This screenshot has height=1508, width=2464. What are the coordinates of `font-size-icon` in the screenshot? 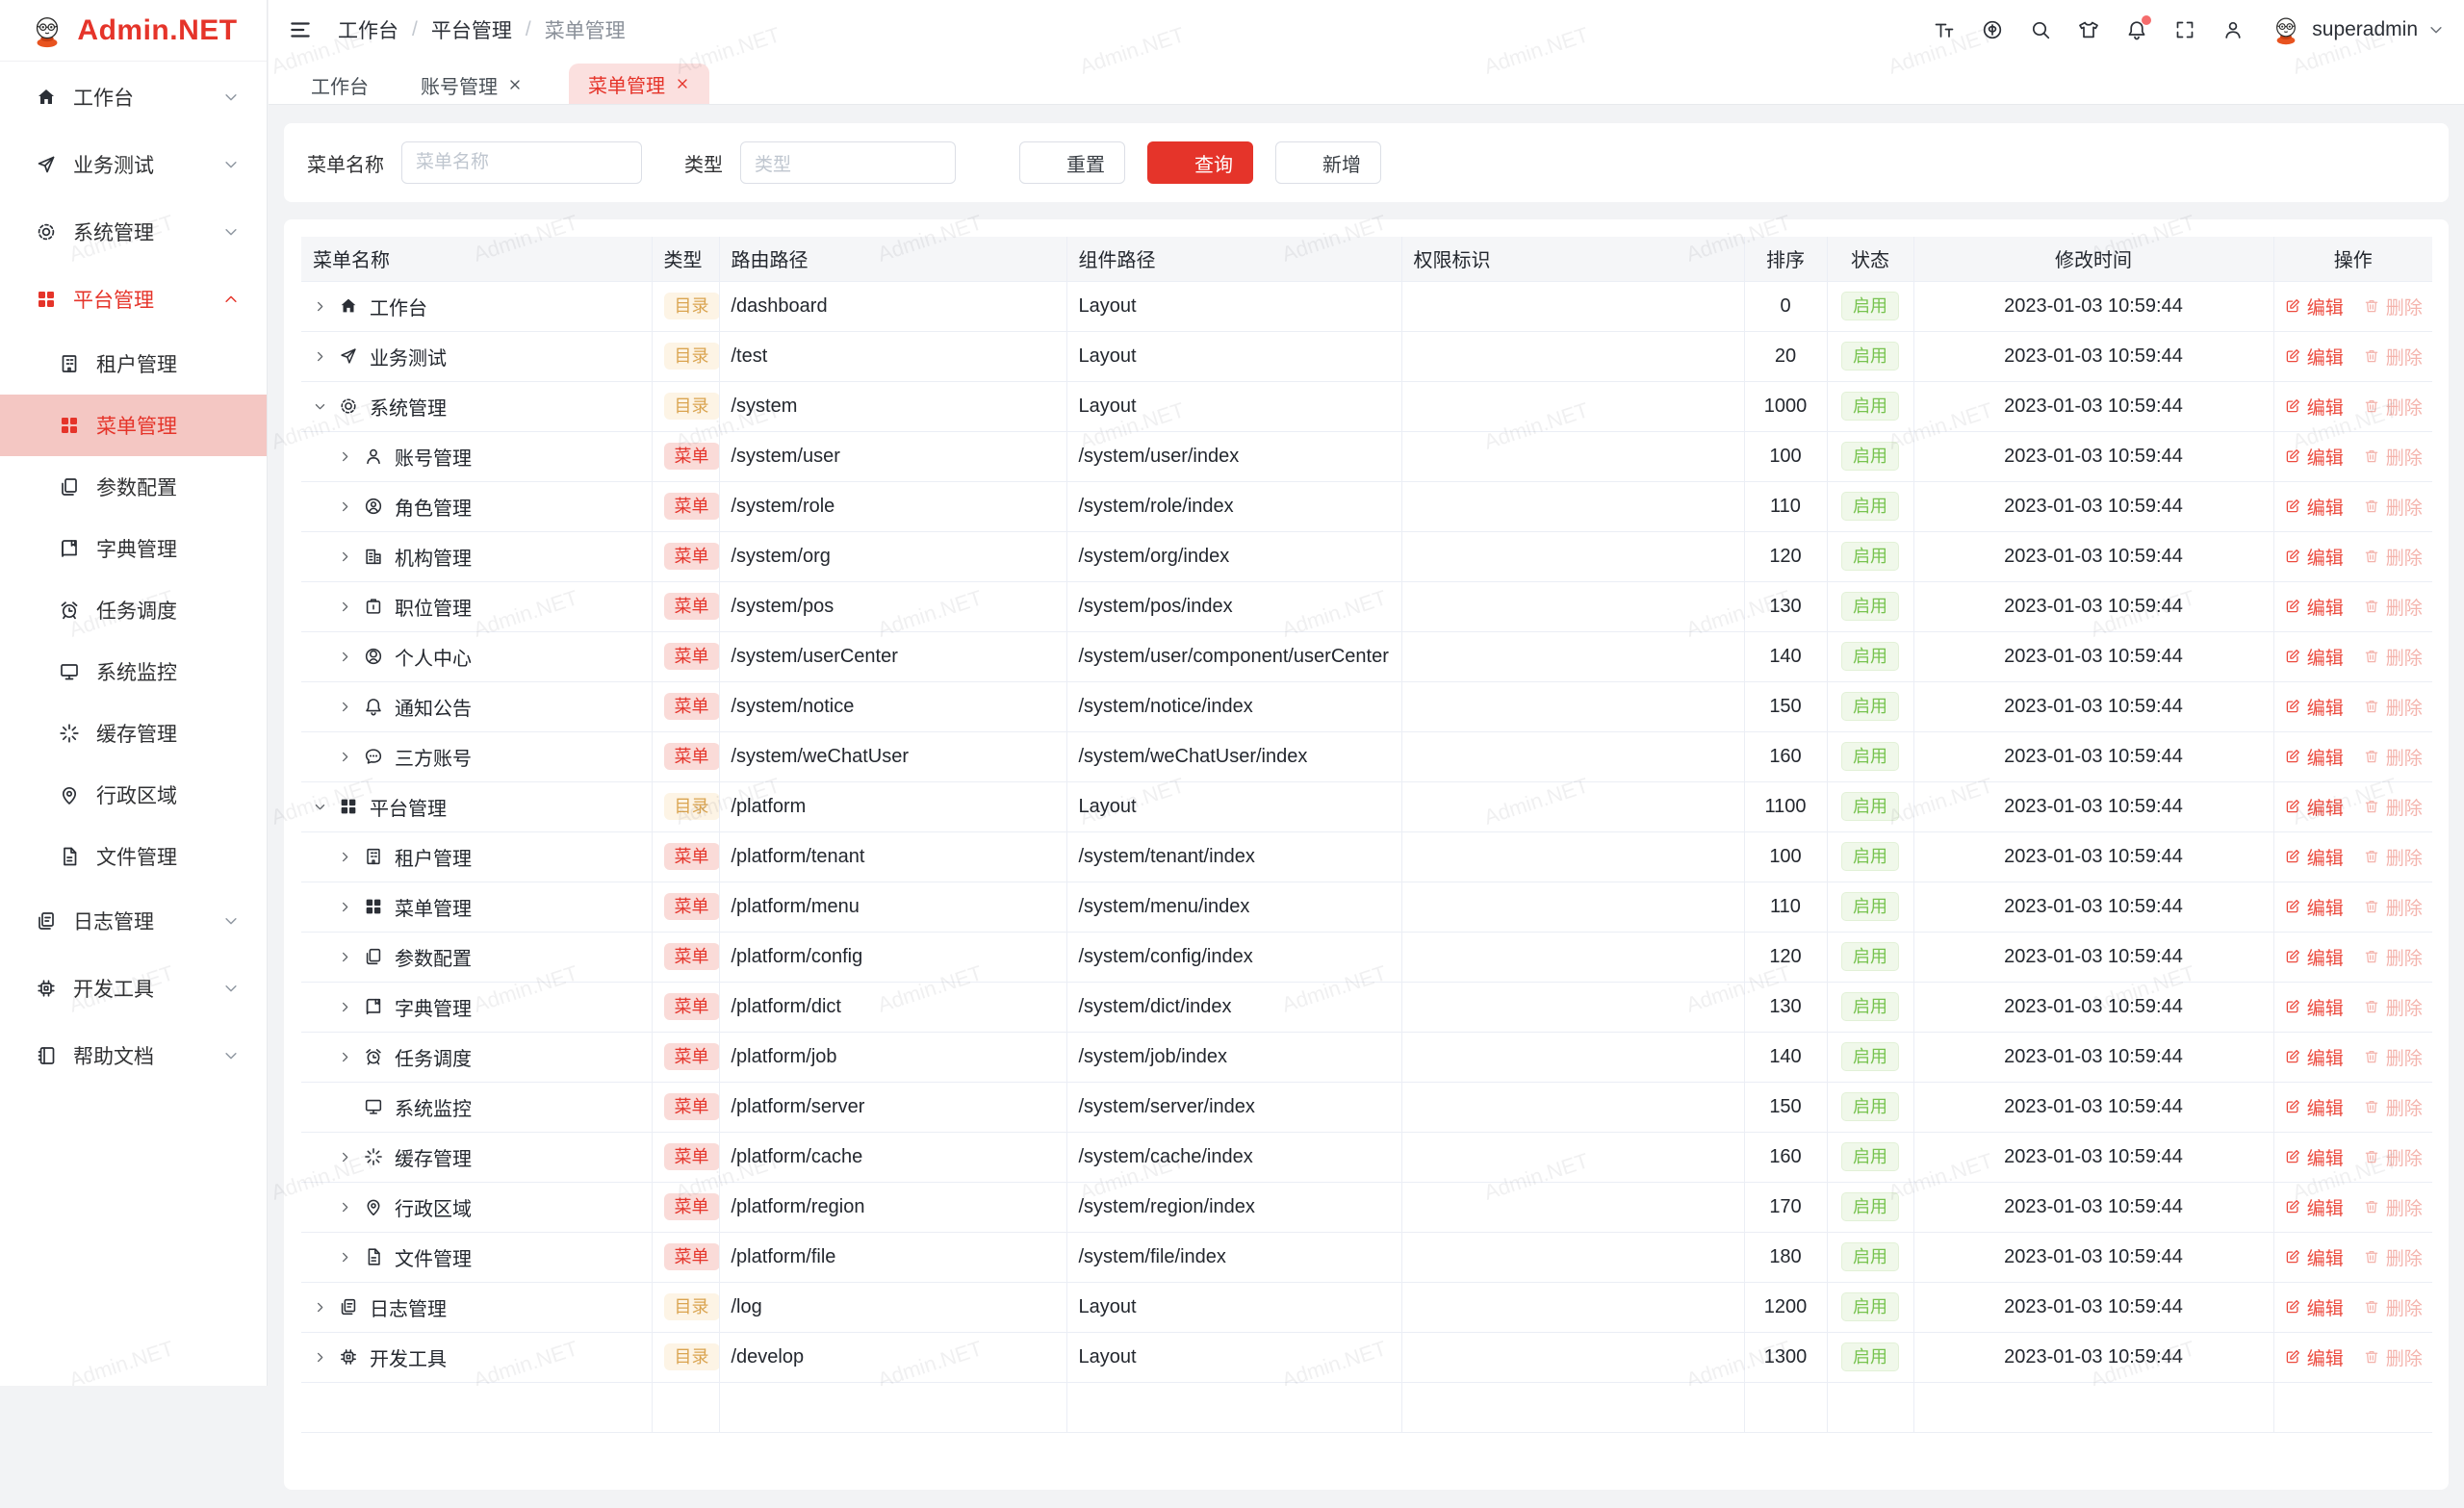 It's located at (1944, 29).